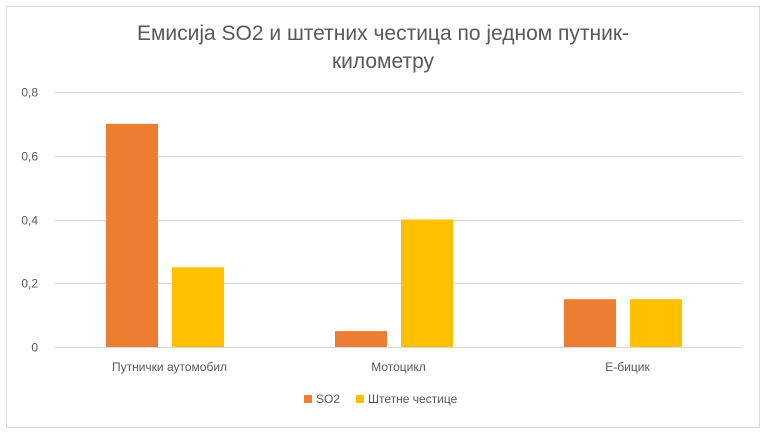  What do you see at coordinates (169, 367) in the screenshot?
I see `x-tick-label: Путнички аутомобил` at bounding box center [169, 367].